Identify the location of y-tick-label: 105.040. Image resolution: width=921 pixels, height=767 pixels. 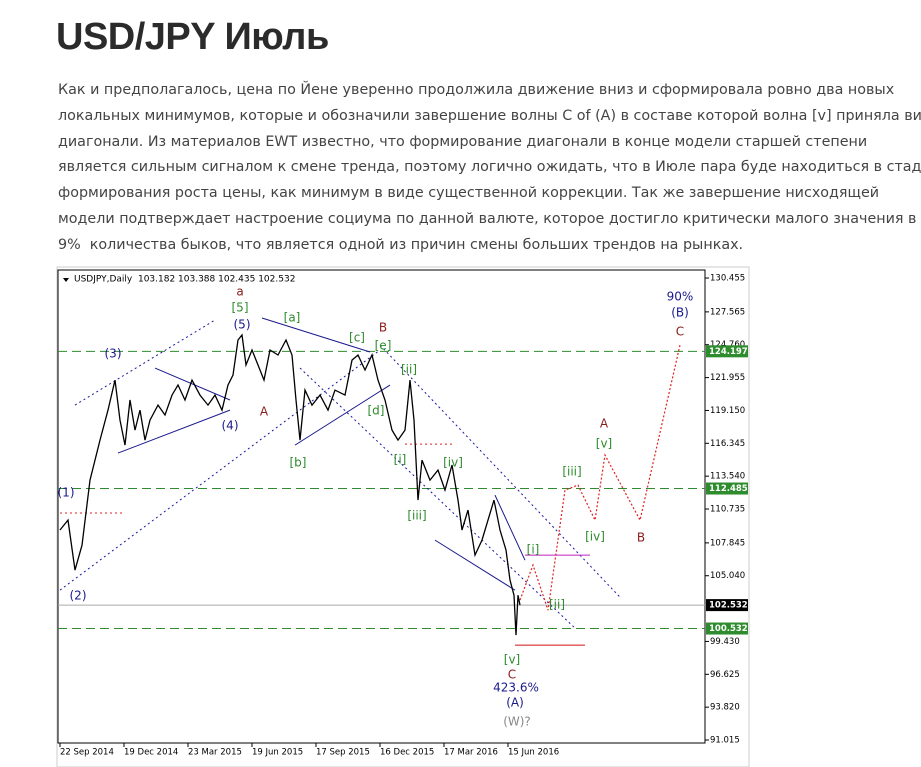
(727, 576).